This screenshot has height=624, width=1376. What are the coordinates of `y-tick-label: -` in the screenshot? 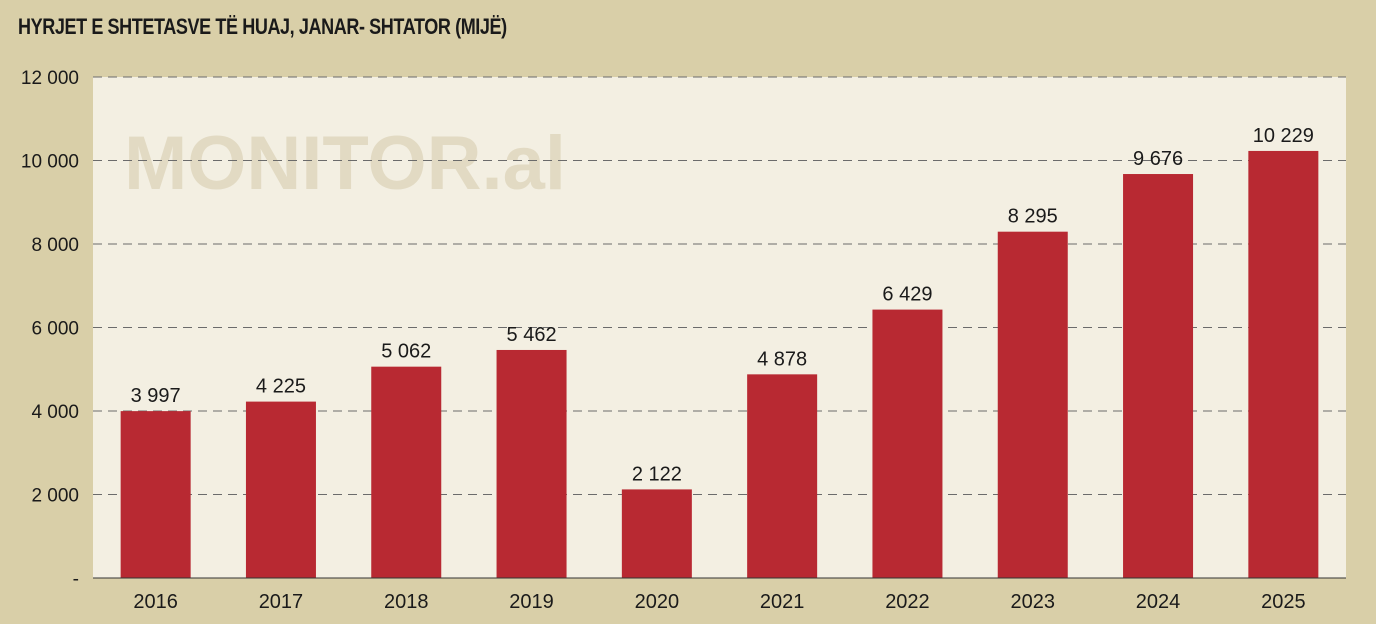 It's located at (76, 579).